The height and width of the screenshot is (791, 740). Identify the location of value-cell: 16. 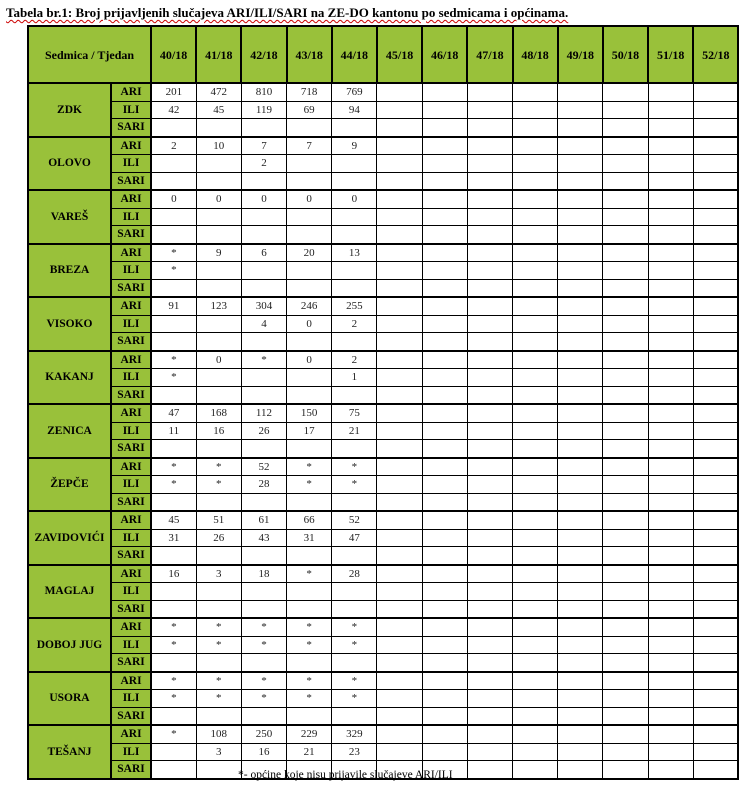
(218, 430).